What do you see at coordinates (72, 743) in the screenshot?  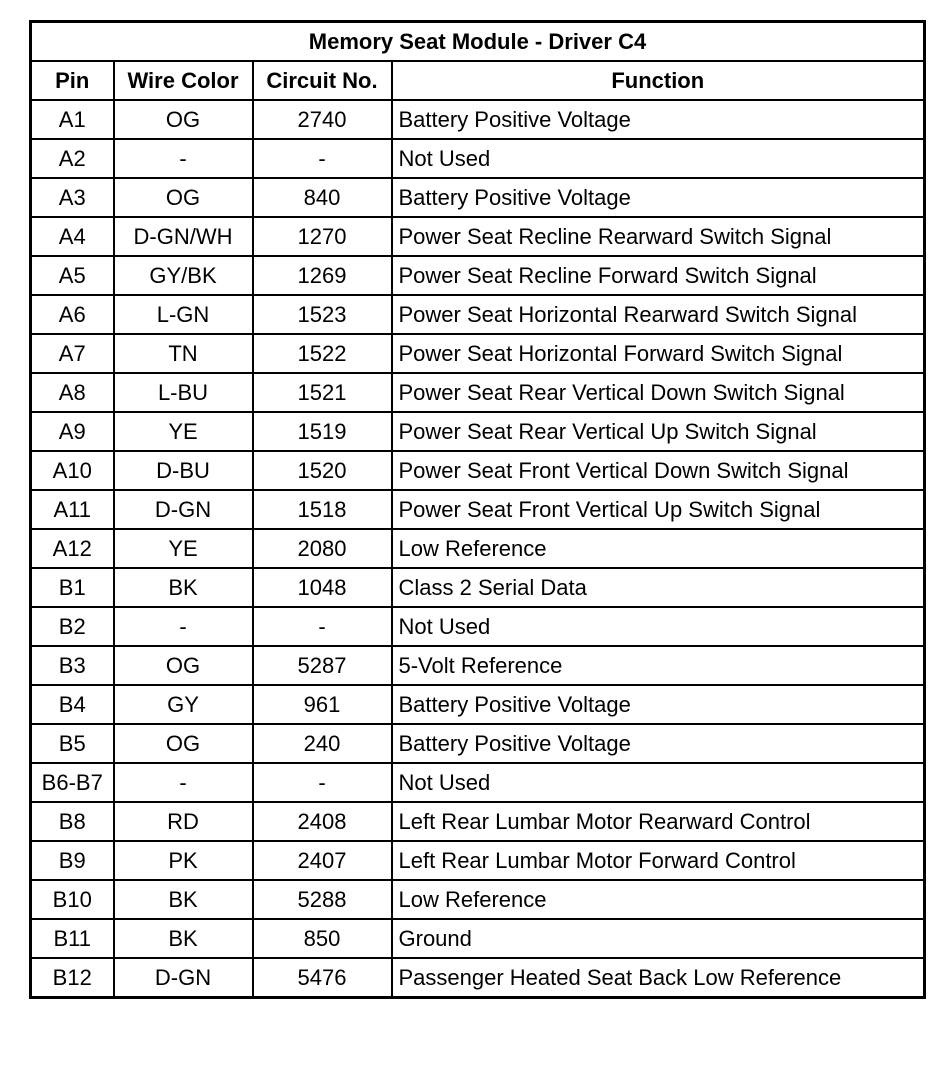 I see `table-cell: B5` at bounding box center [72, 743].